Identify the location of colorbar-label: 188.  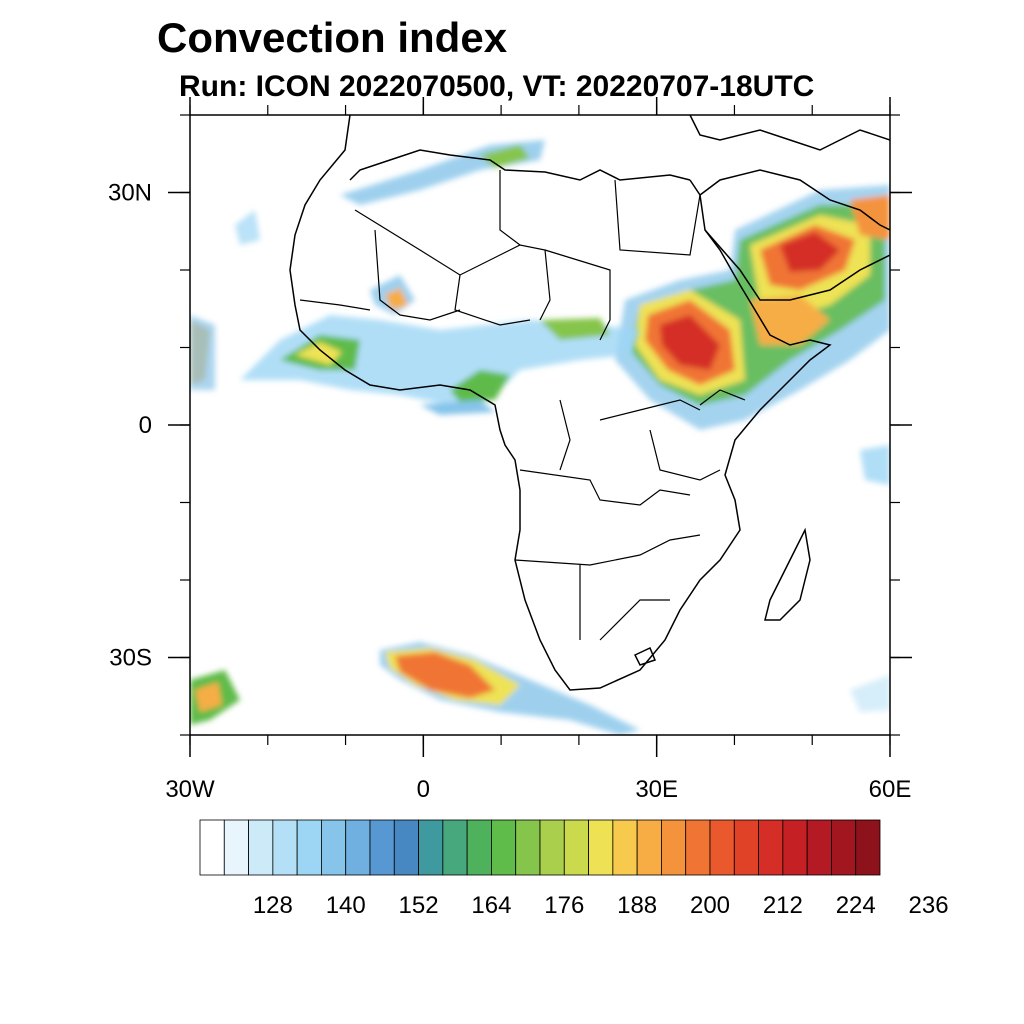
(637, 905).